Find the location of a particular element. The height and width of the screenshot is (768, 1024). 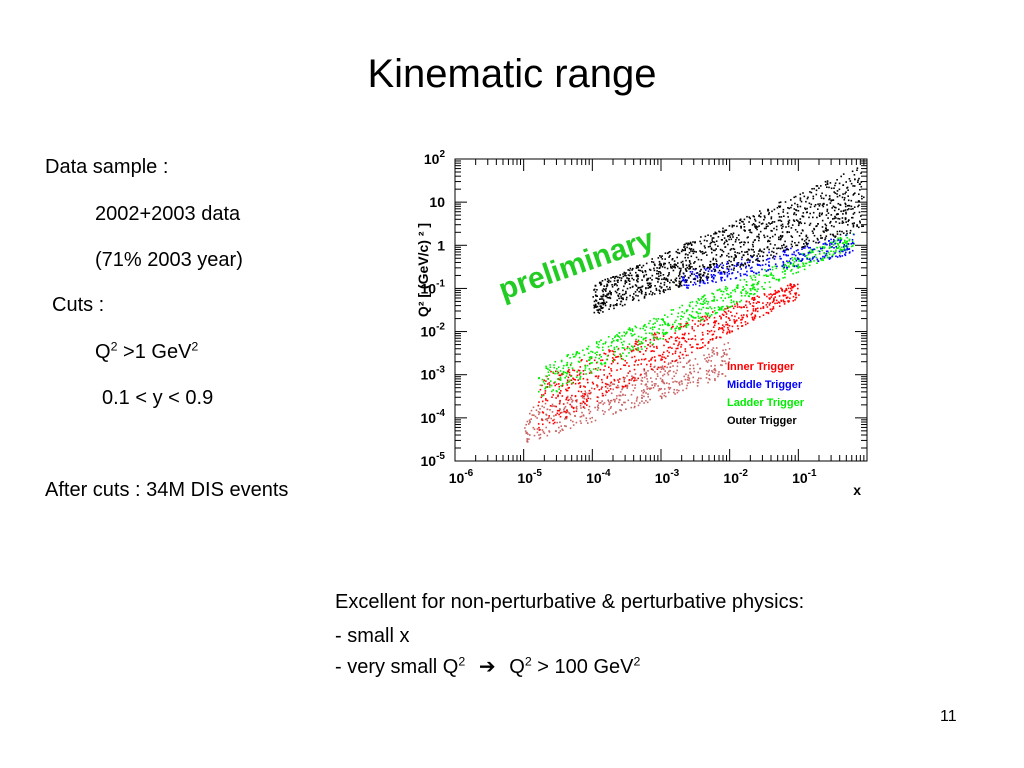

x-tick-label: 10-6 is located at coordinates (461, 477).